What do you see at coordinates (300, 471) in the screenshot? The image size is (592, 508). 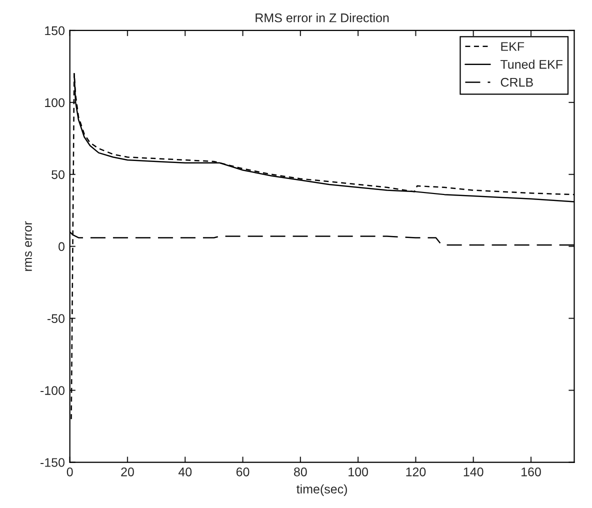 I see `x-tick-label: 80` at bounding box center [300, 471].